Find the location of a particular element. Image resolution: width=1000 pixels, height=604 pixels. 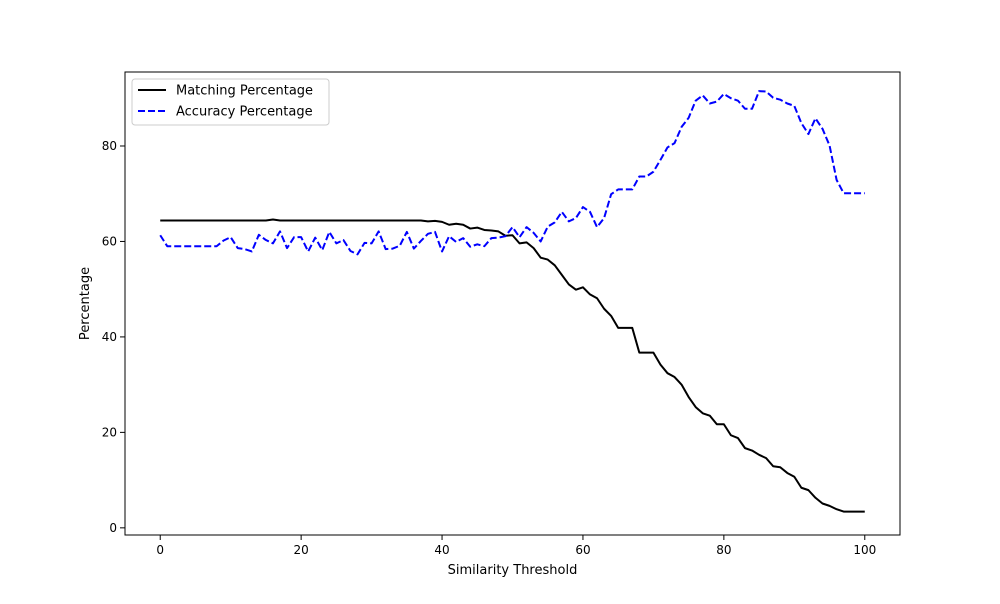

legend: Matching Percentage Accuracy Percentage is located at coordinates (230, 102).